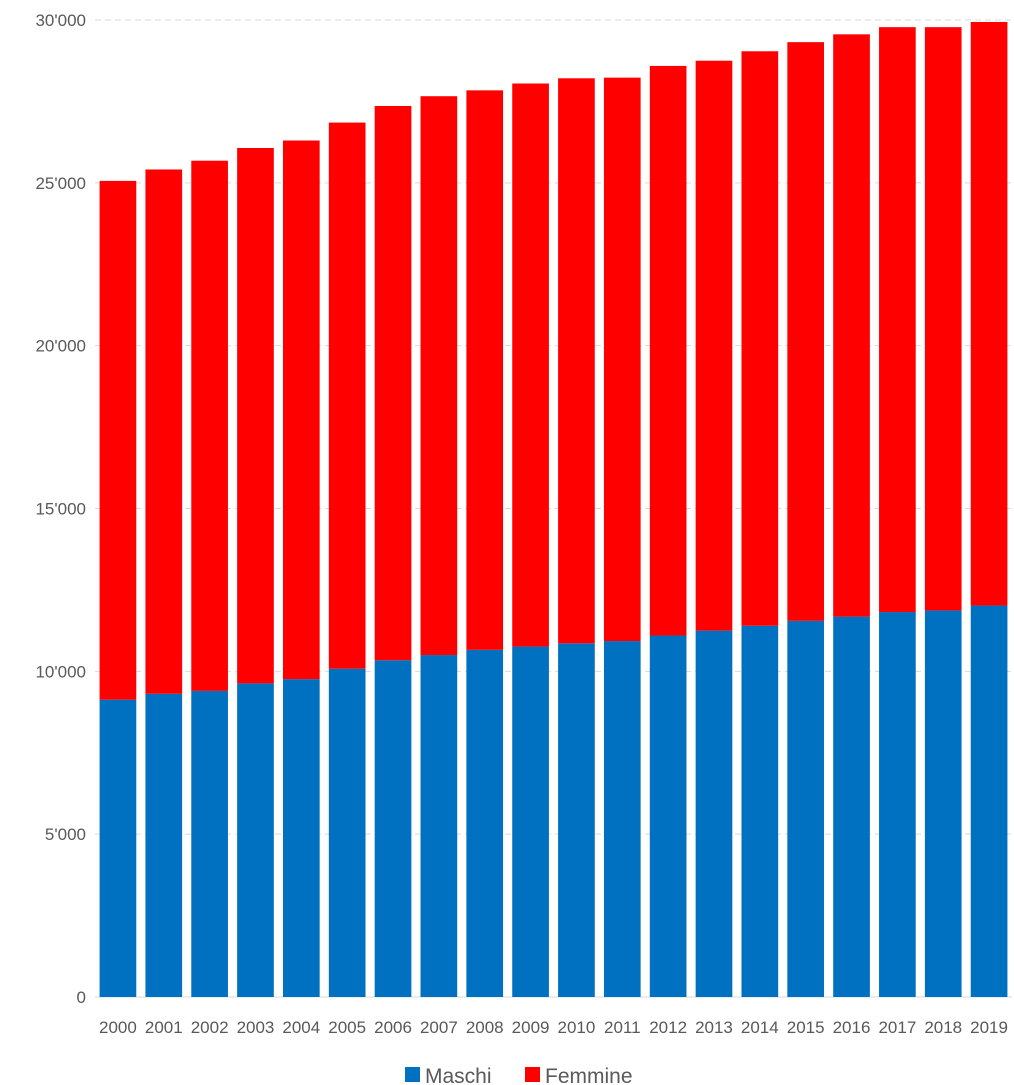  Describe the element at coordinates (301, 838) in the screenshot. I see `bar-maschi-2004` at that location.